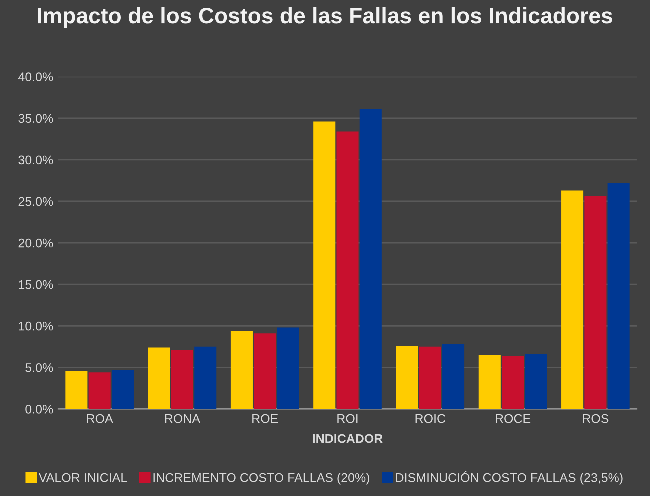 The height and width of the screenshot is (496, 650). What do you see at coordinates (36, 119) in the screenshot?
I see `y-tick-label: 35.0%` at bounding box center [36, 119].